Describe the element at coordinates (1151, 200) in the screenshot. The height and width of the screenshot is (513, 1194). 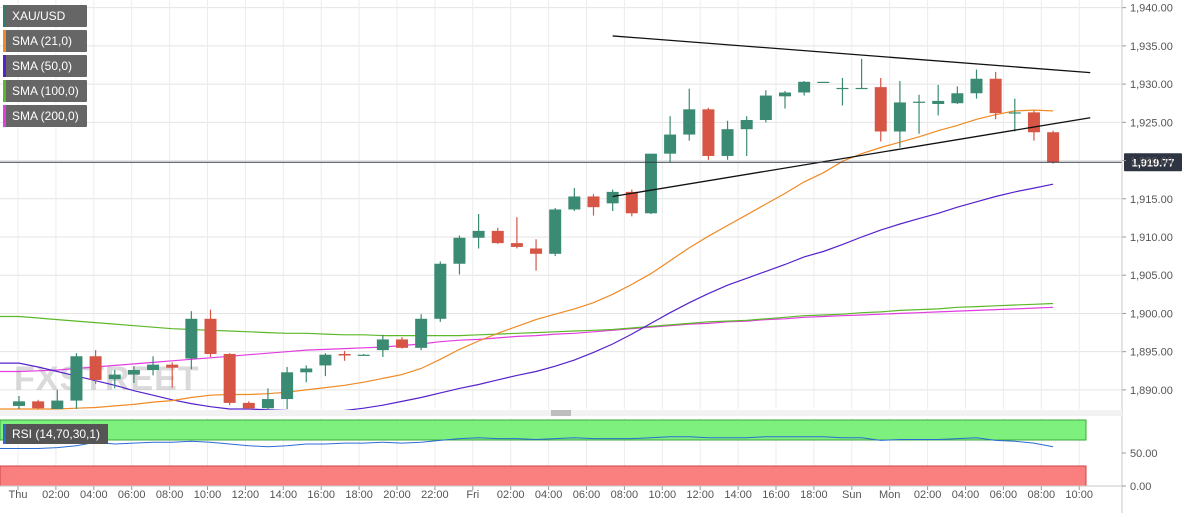
I see `y-tick-label: 1,915.00` at that location.